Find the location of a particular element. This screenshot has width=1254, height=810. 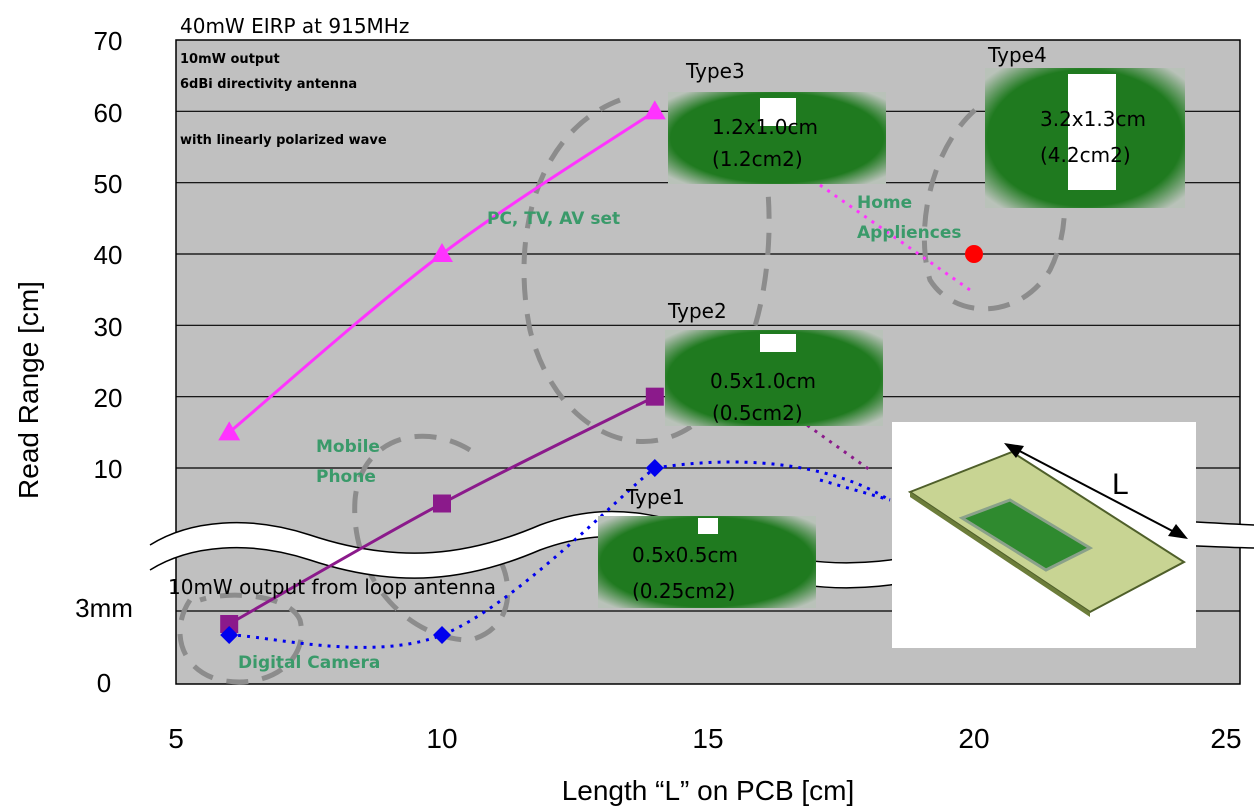

note-output: 10mW output is located at coordinates (230, 59).